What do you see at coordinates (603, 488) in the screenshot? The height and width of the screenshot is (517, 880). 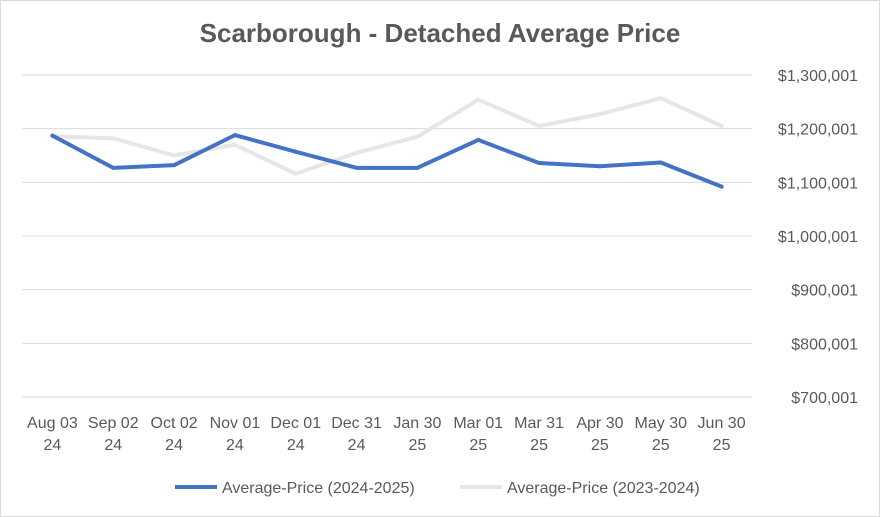 I see `legend-label: Average-Price (2023-2024)` at bounding box center [603, 488].